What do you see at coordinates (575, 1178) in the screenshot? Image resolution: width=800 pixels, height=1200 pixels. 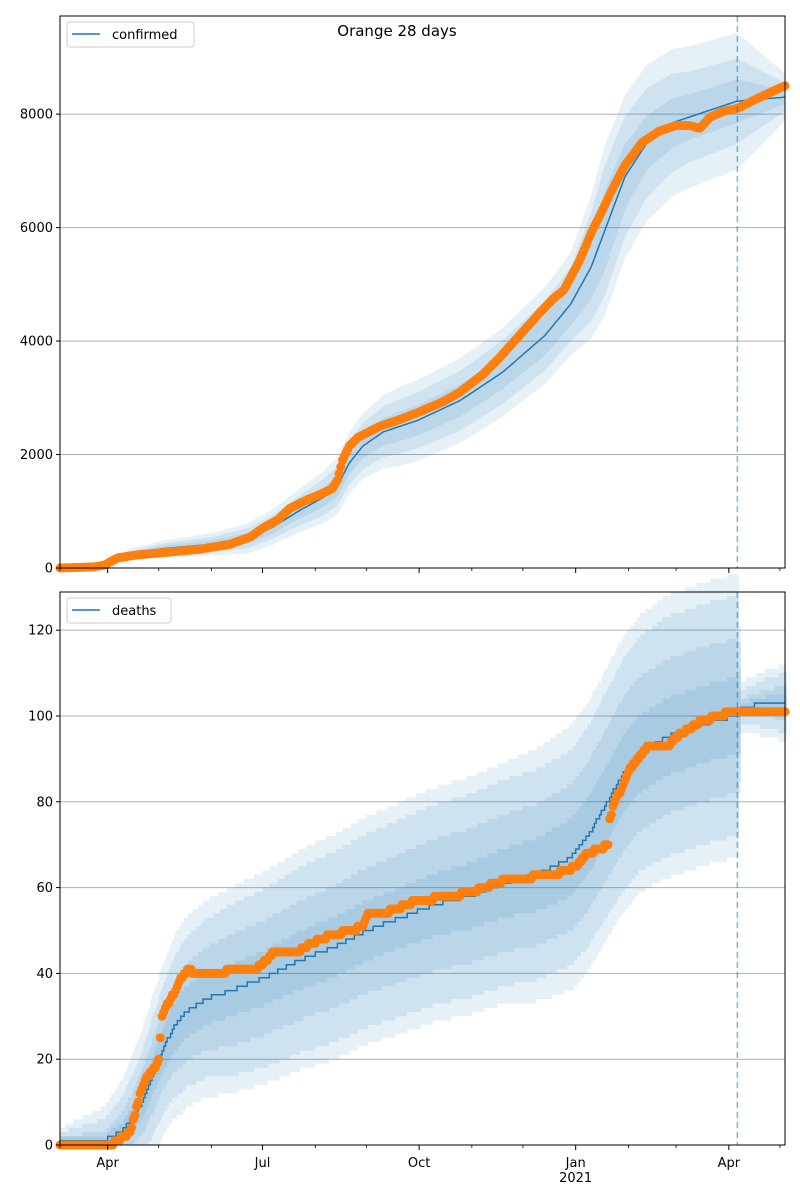 I see `x-tick-label: 2021` at bounding box center [575, 1178].